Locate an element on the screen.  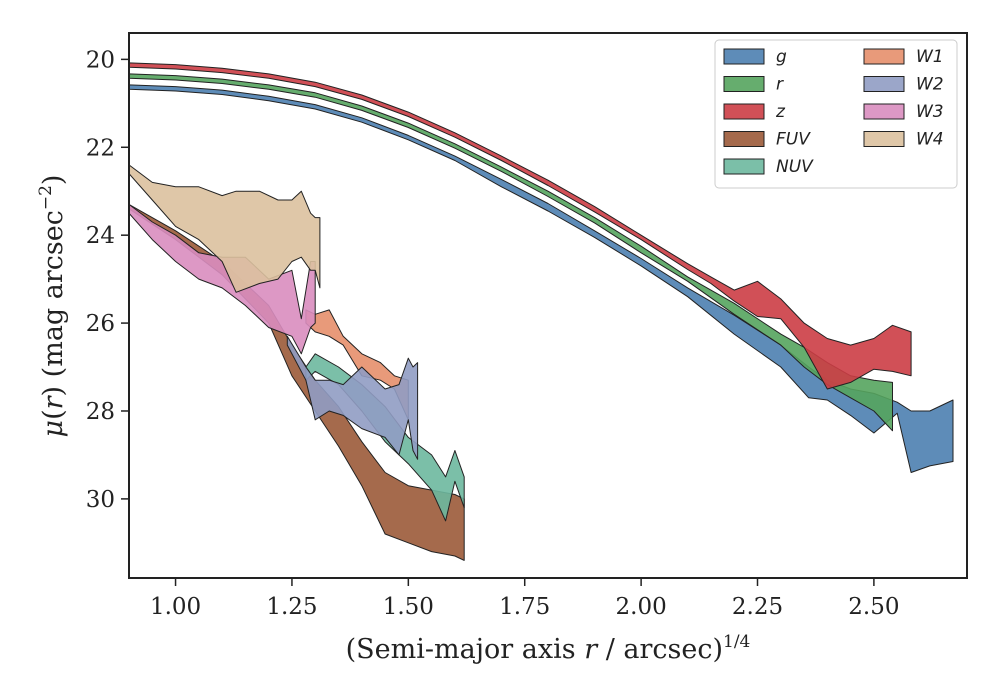
legend-label-z: z is located at coordinates (780, 112).